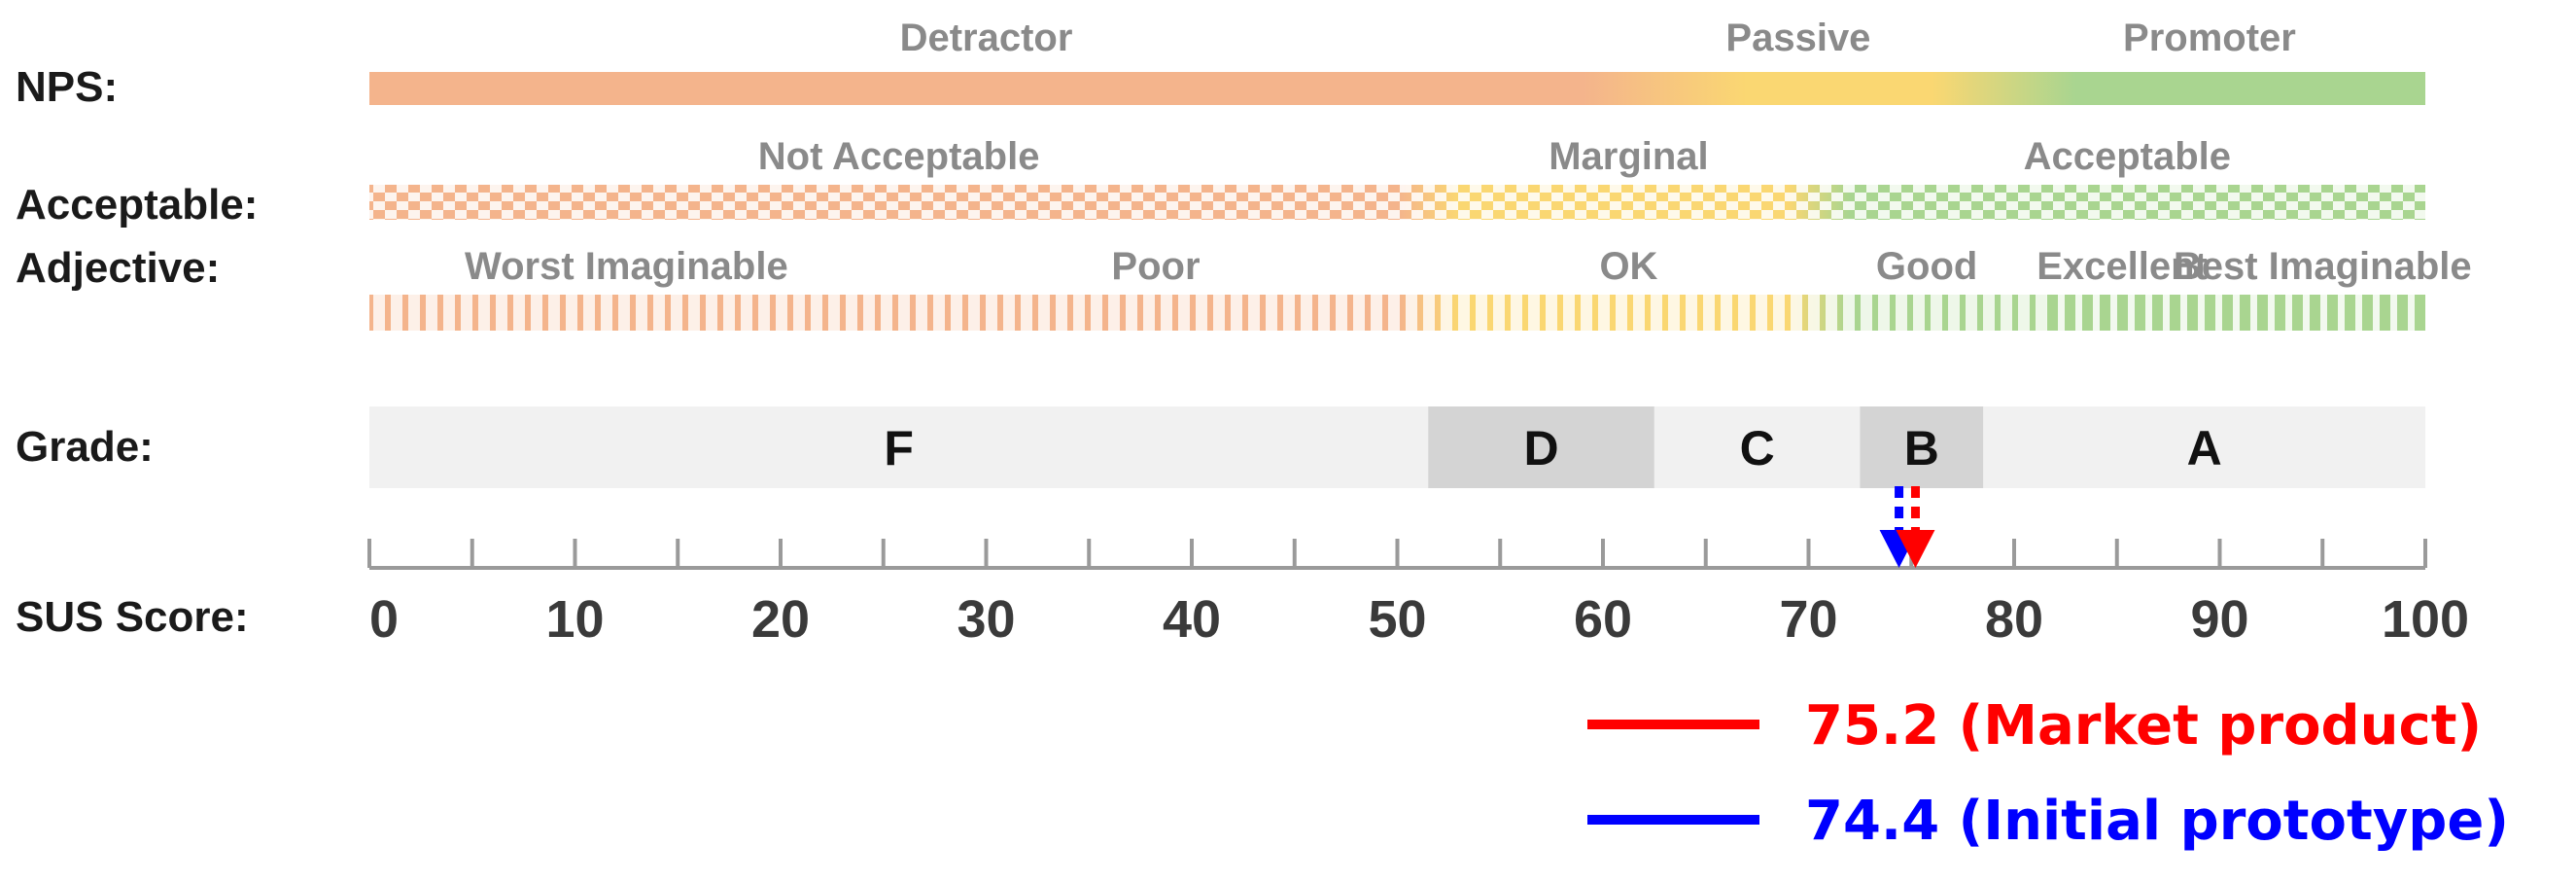 The width and height of the screenshot is (2576, 881). What do you see at coordinates (118, 268) in the screenshot?
I see `adjective-row-label: Adjective:` at bounding box center [118, 268].